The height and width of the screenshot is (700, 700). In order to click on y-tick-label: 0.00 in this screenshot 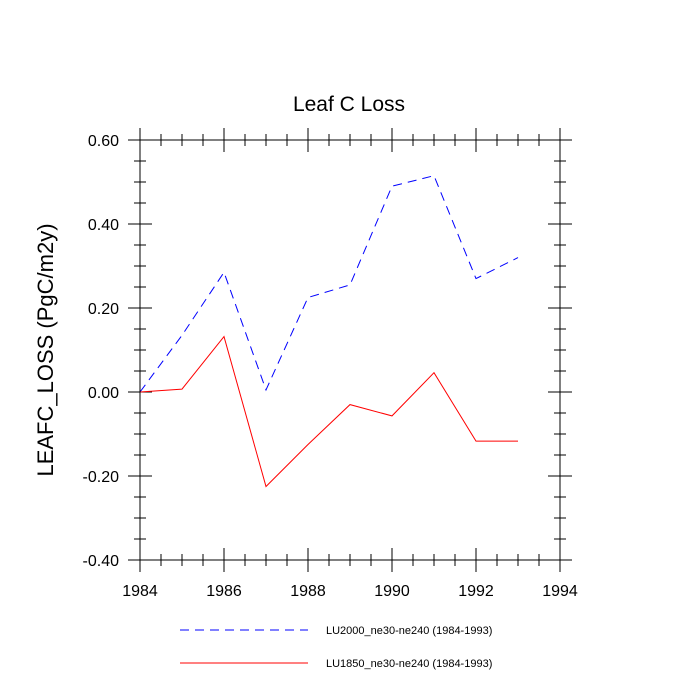, I will do `click(103, 393)`.